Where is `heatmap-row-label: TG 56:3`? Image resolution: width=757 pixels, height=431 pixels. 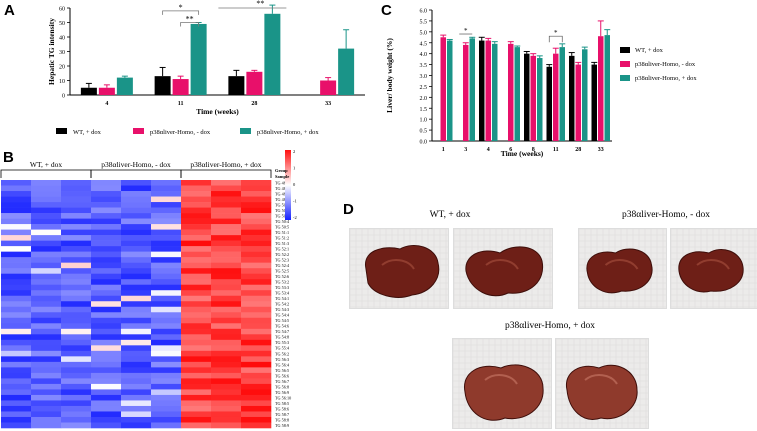
heatmap-row-label: TG 56:3 is located at coordinates (282, 359).